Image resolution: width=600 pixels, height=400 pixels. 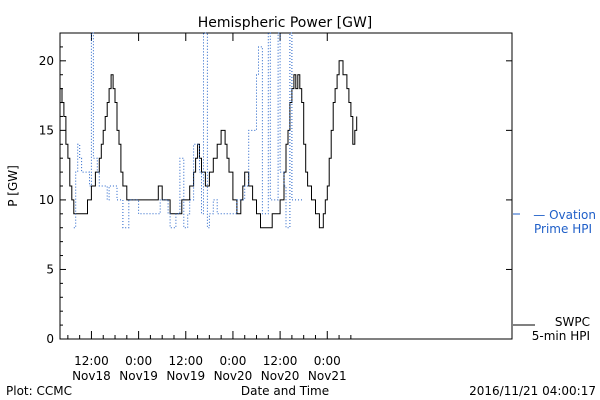 What do you see at coordinates (46, 200) in the screenshot?
I see `y-tick-label: 10` at bounding box center [46, 200].